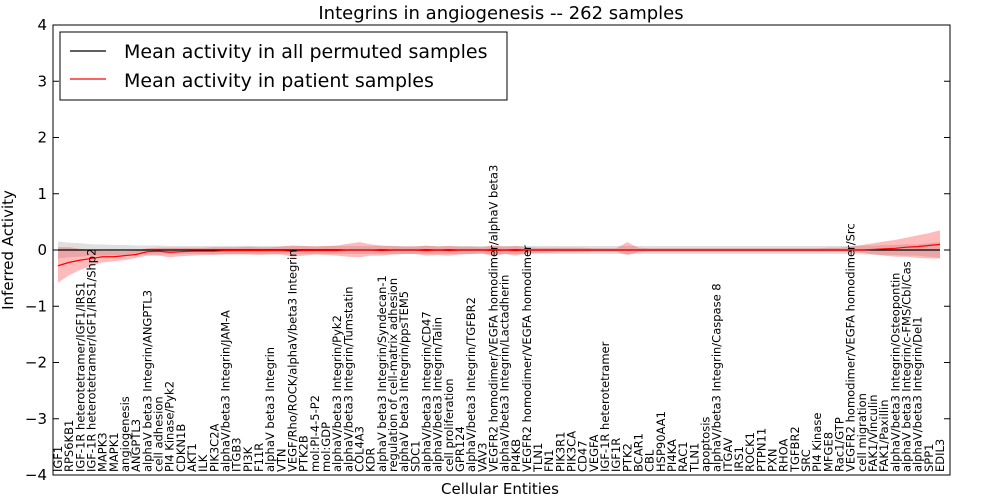 Image resolution: width=1000 pixels, height=500 pixels. I want to click on series-lines, so click(499, 255).